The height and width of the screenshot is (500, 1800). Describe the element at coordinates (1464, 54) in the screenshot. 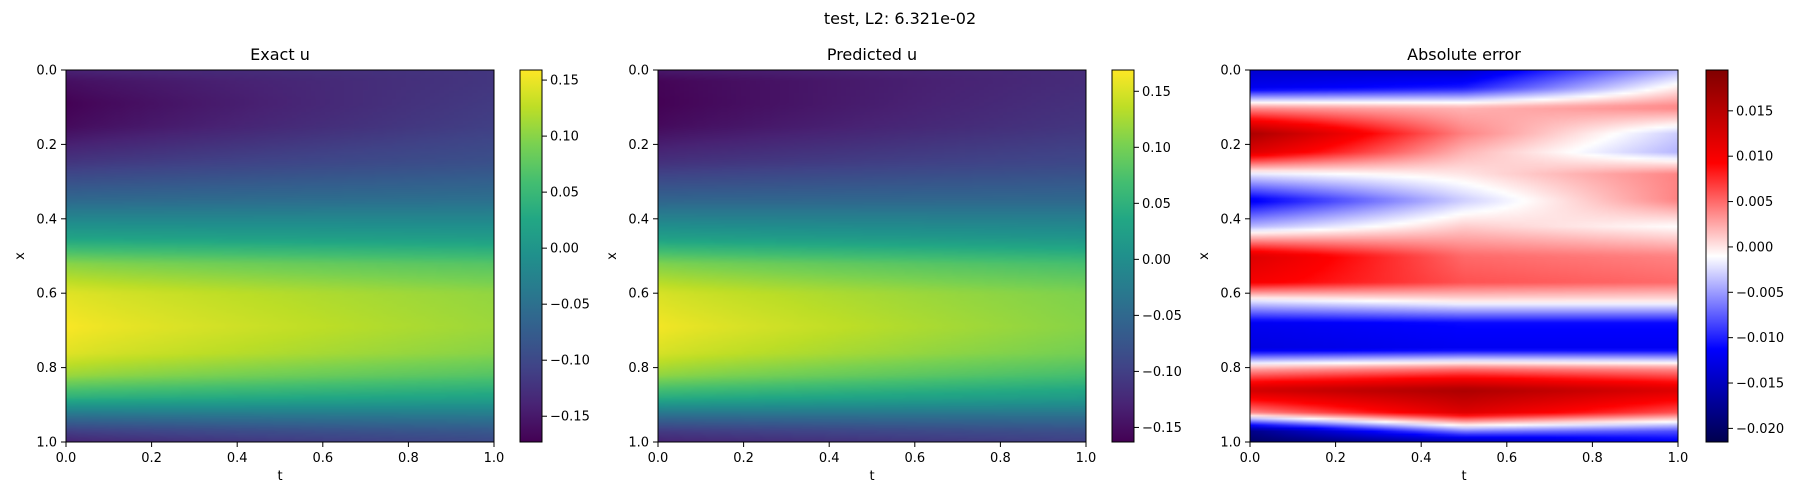

I see `panel-title: Absolute error` at that location.